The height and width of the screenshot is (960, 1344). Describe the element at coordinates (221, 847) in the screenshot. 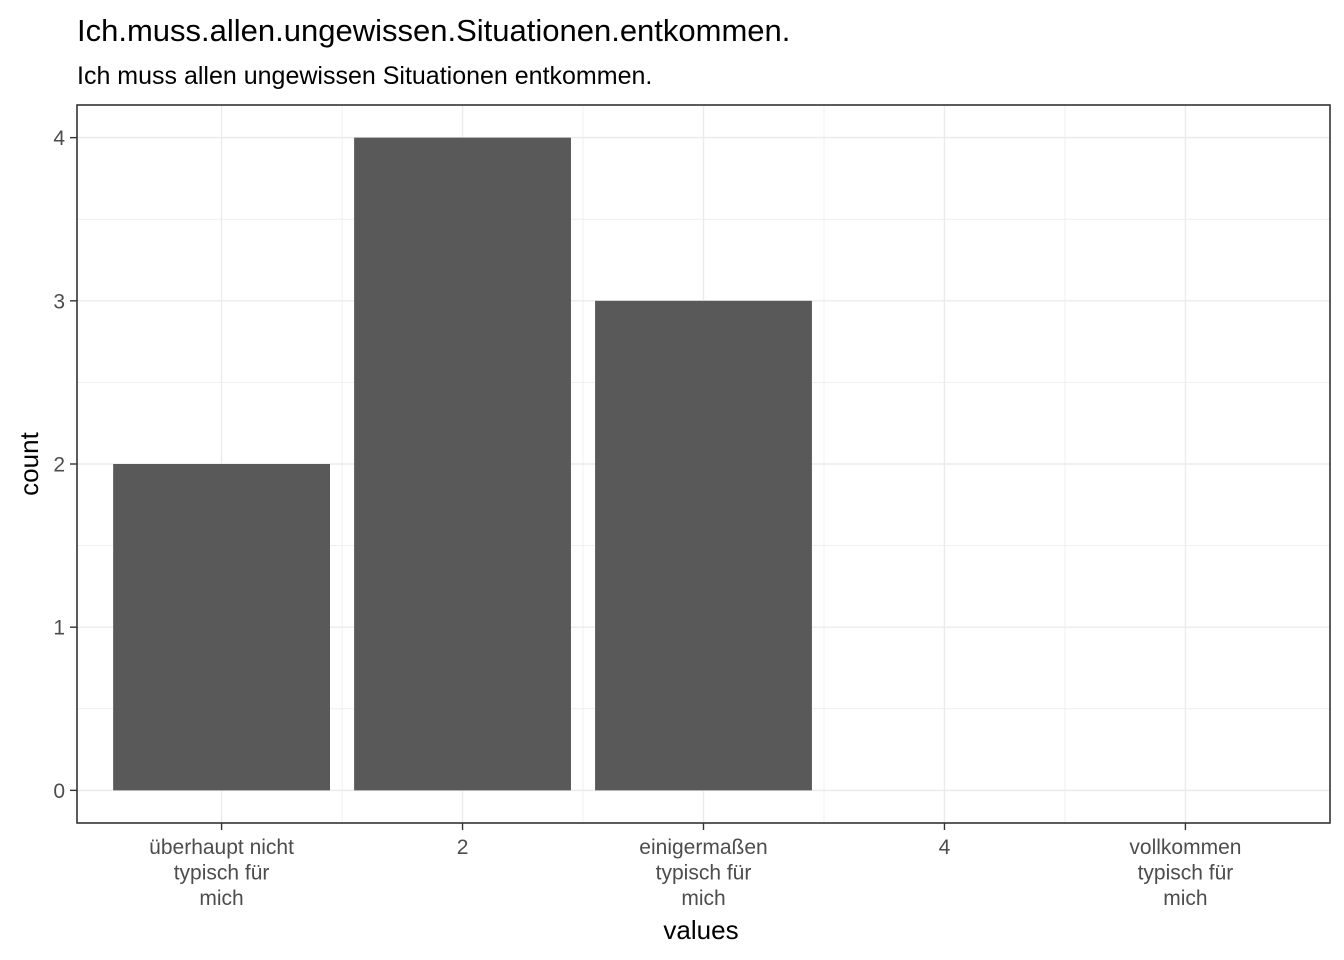

I see `x-tick-label-line: überhaupt nicht` at that location.